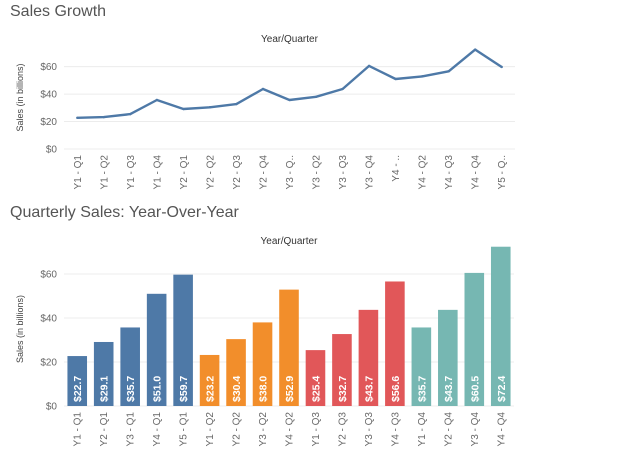 This screenshot has height=463, width=624. I want to click on line-chart-xtick: Y2 - Q4, so click(263, 172).